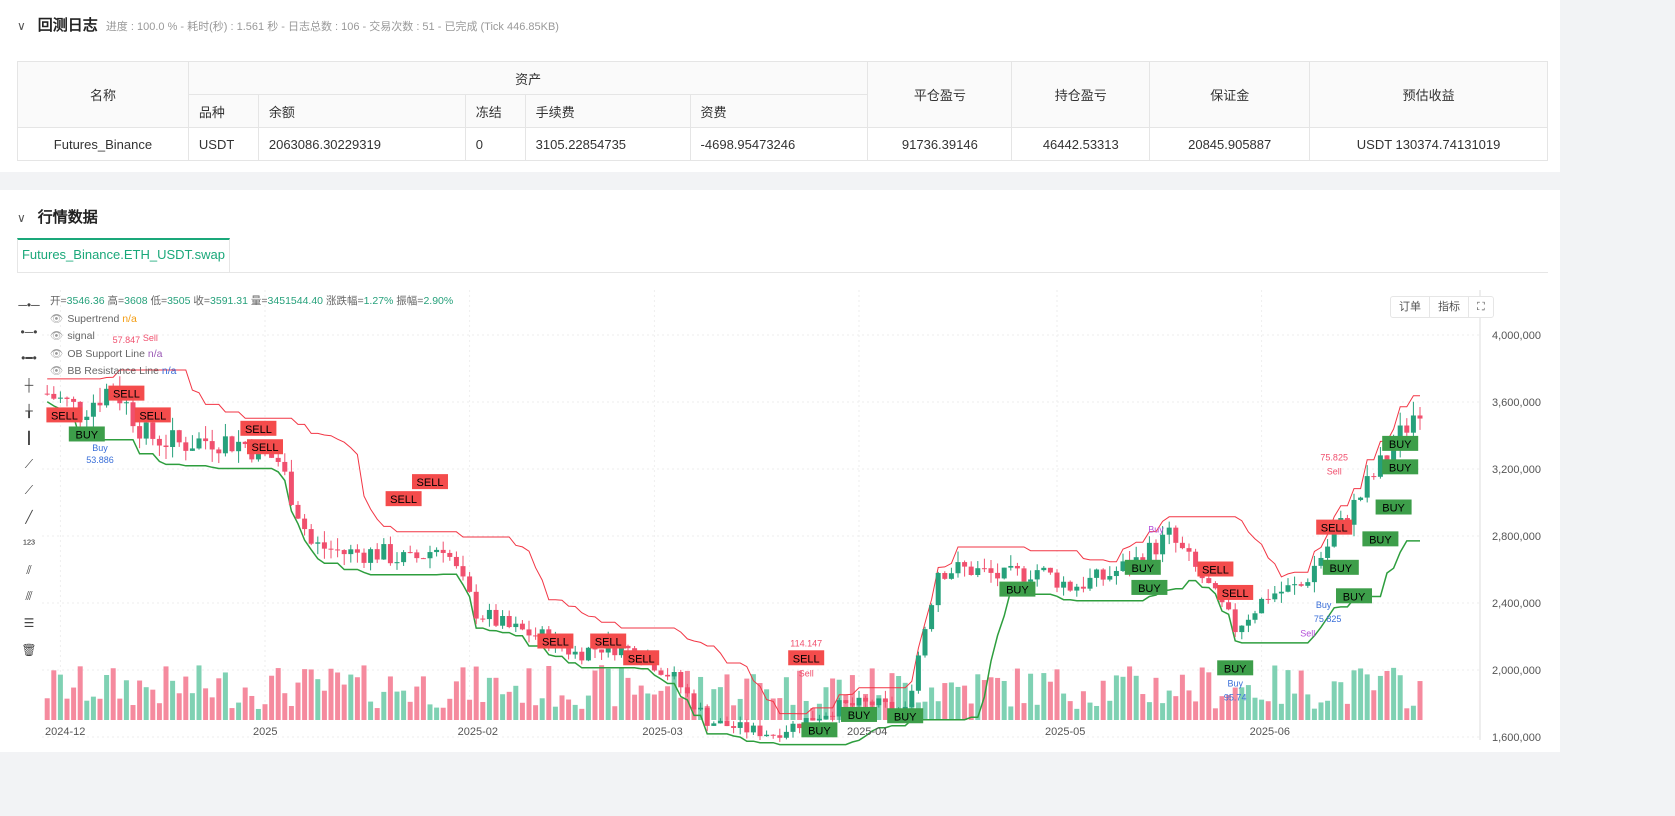  Describe the element at coordinates (251, 320) in the screenshot. I see `indicator-supertrend: 👁 Supertrend n/a` at that location.